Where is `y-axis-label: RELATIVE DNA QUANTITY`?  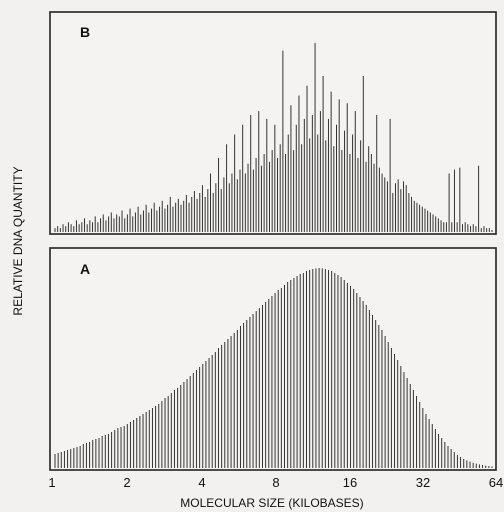
y-axis-label: RELATIVE DNA QUANTITY is located at coordinates (18, 240).